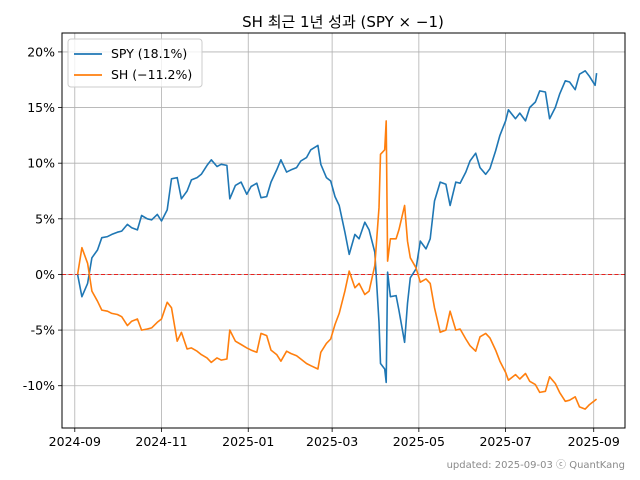 The width and height of the screenshot is (640, 480). What do you see at coordinates (45, 274) in the screenshot?
I see `y-tick-label: 0%` at bounding box center [45, 274].